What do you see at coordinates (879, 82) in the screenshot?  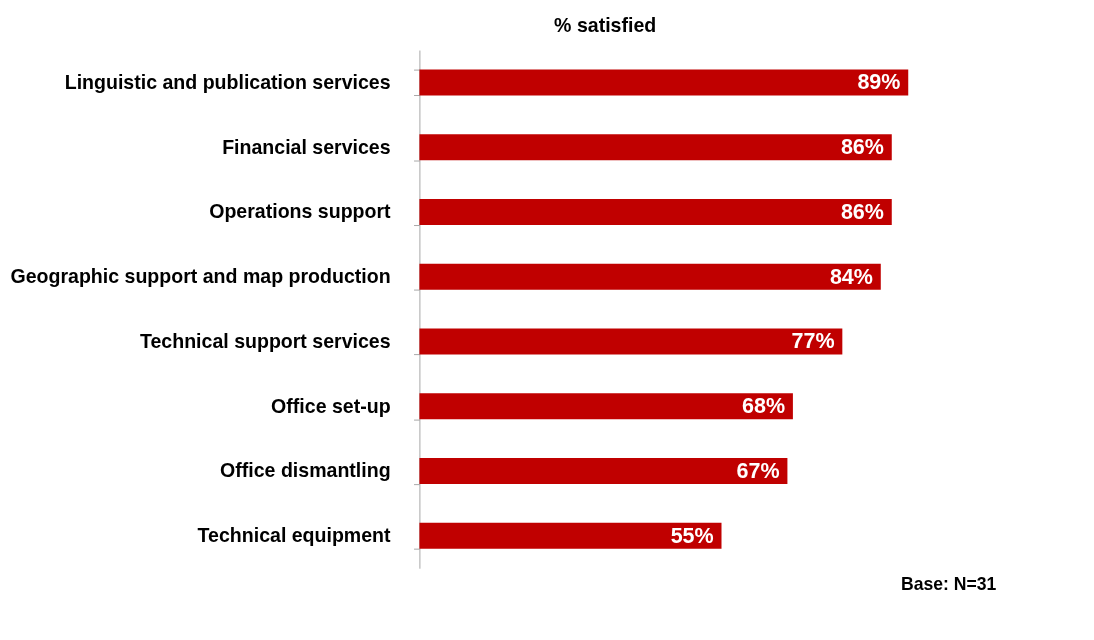 I see `data-label: 89%` at bounding box center [879, 82].